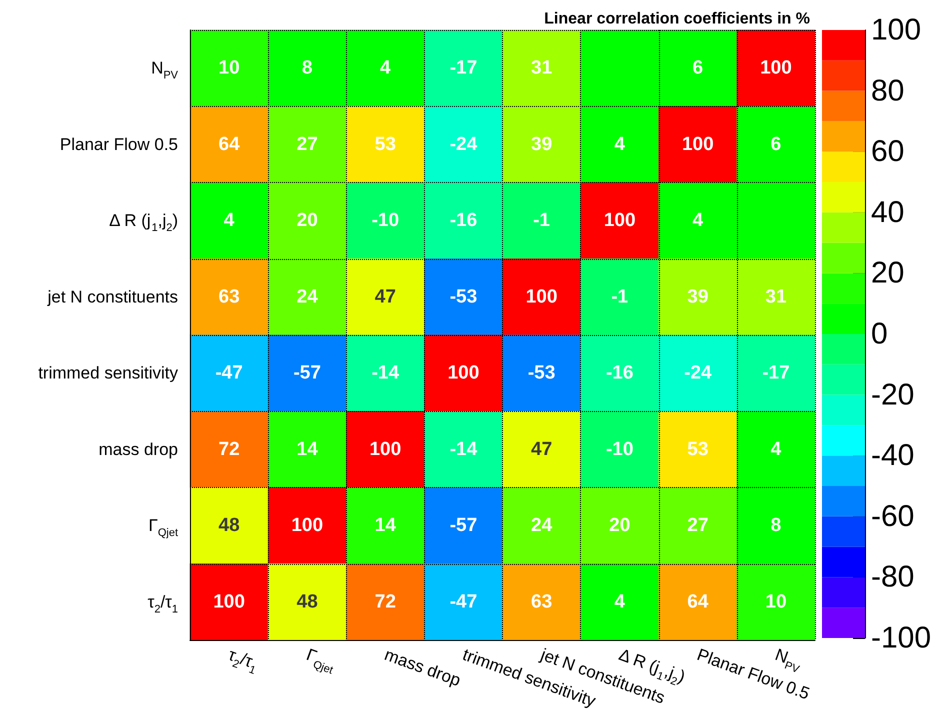  Describe the element at coordinates (242, 661) in the screenshot. I see `x-tick-label: τ2/τ1` at that location.